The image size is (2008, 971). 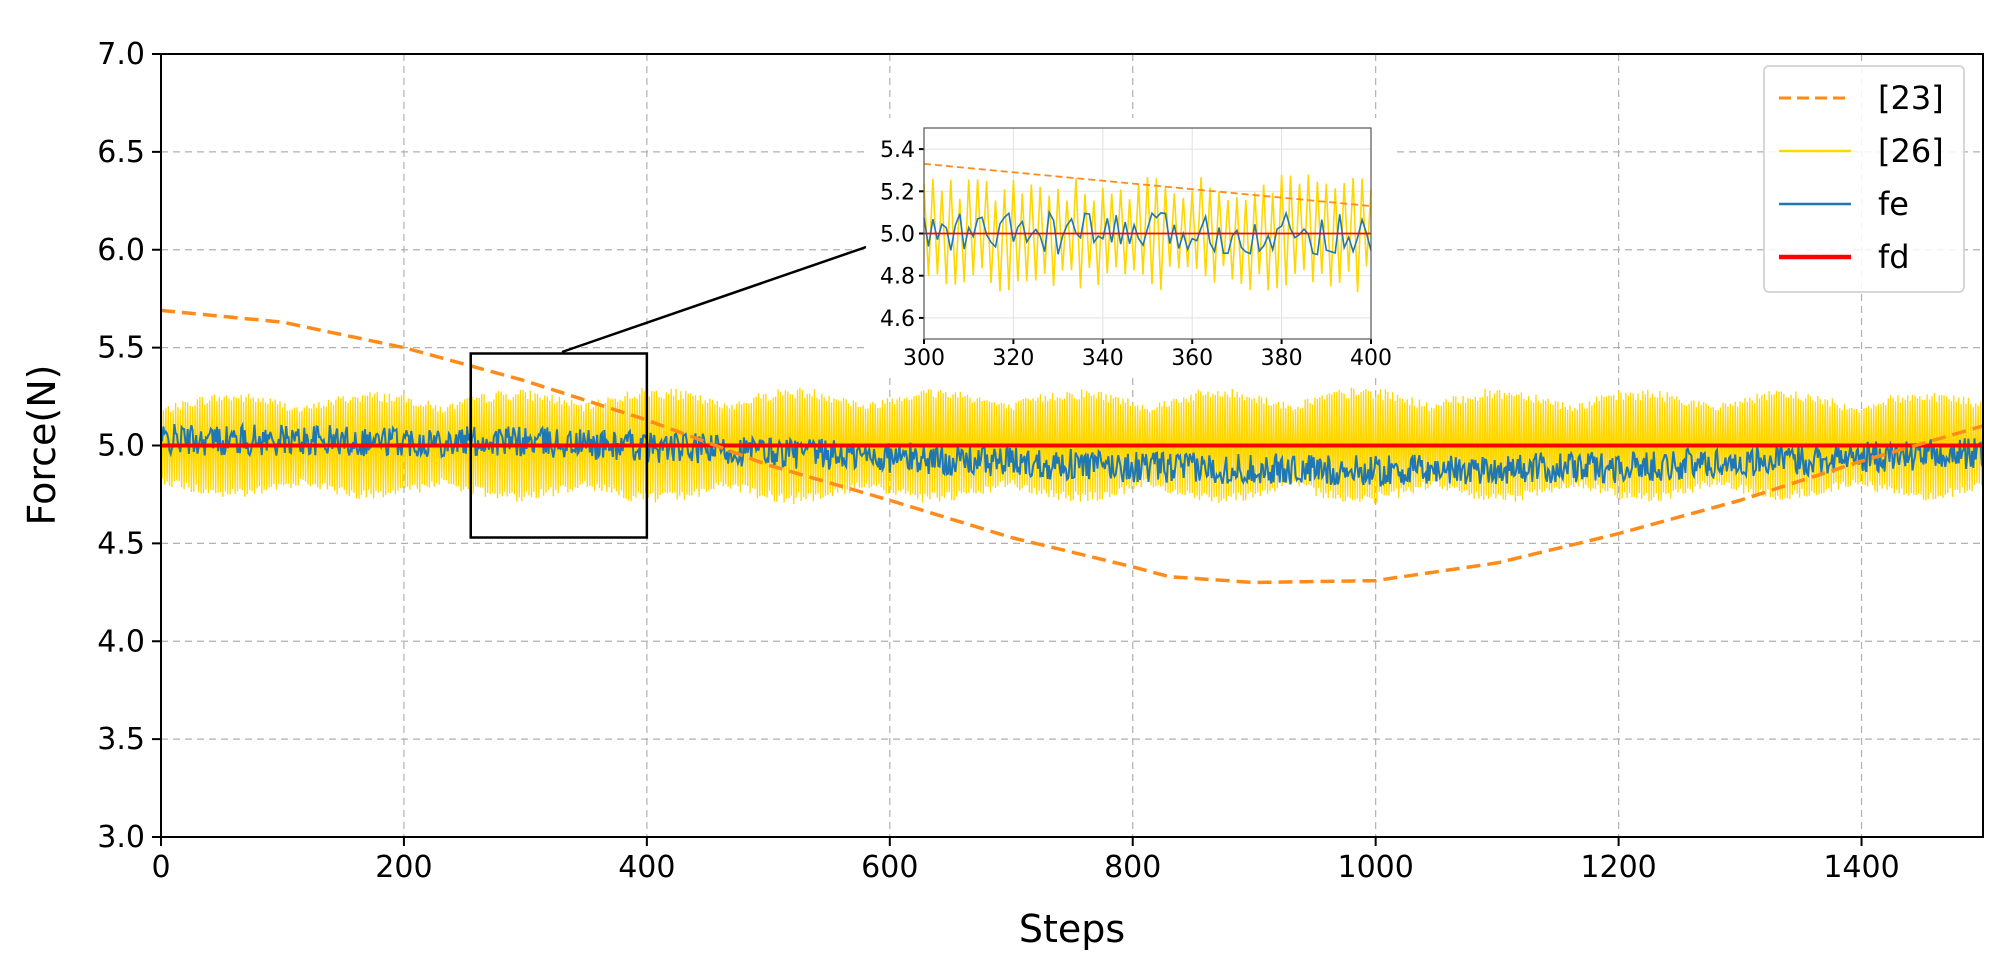 I want to click on legend-label-0: [23], so click(x=1911, y=98).